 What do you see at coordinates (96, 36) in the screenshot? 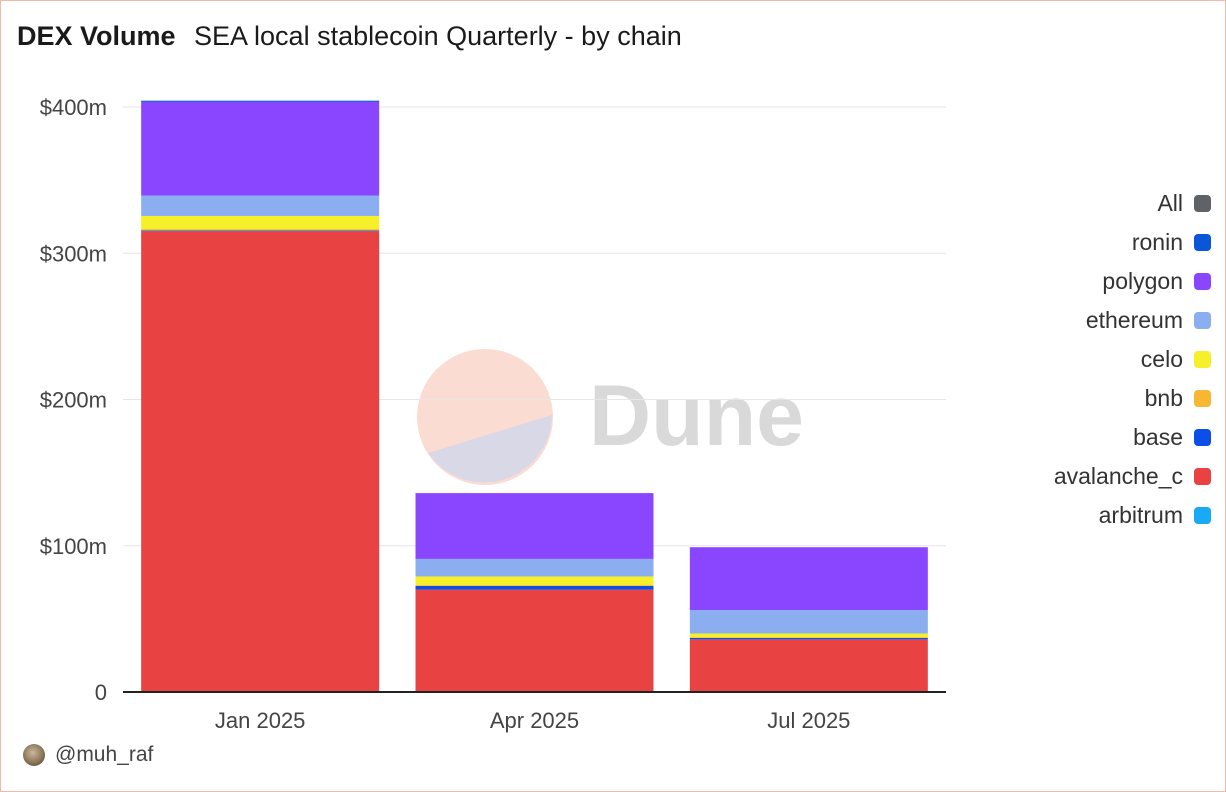
I see `chart-title: DEX Volume` at bounding box center [96, 36].